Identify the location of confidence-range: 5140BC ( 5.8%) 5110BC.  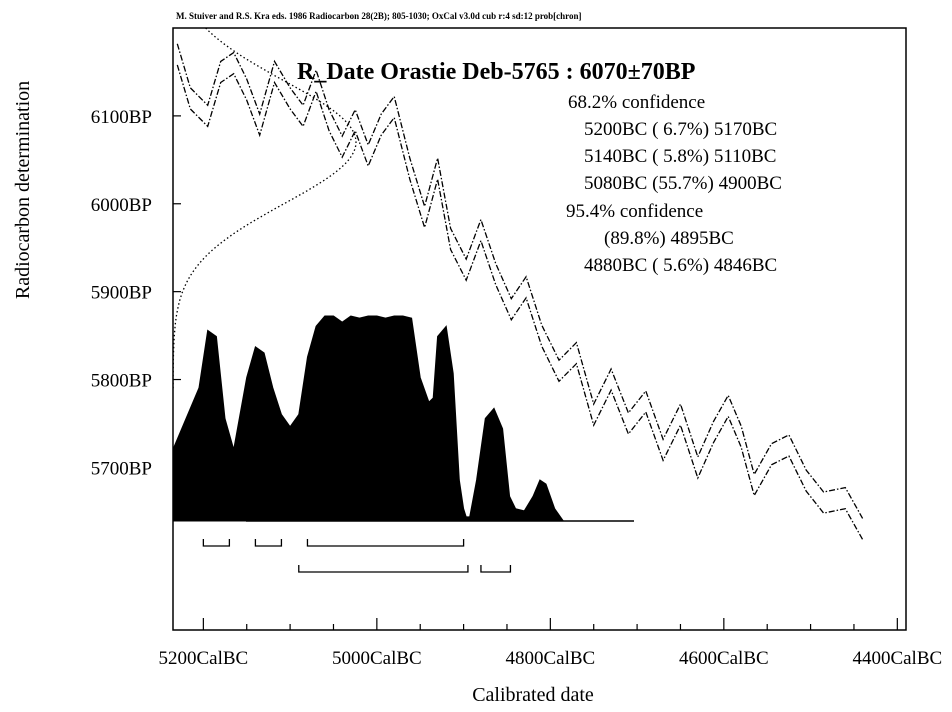
(680, 156).